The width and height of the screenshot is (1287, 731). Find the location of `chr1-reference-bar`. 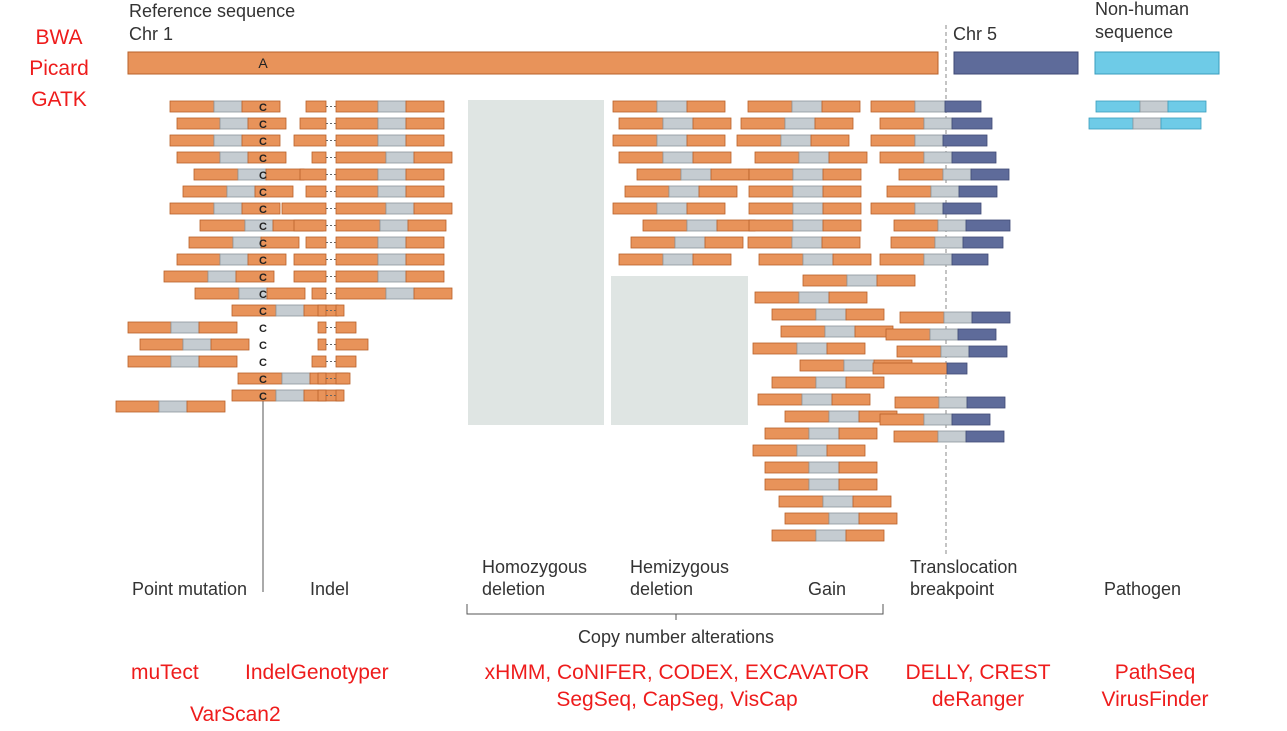

chr1-reference-bar is located at coordinates (533, 63).